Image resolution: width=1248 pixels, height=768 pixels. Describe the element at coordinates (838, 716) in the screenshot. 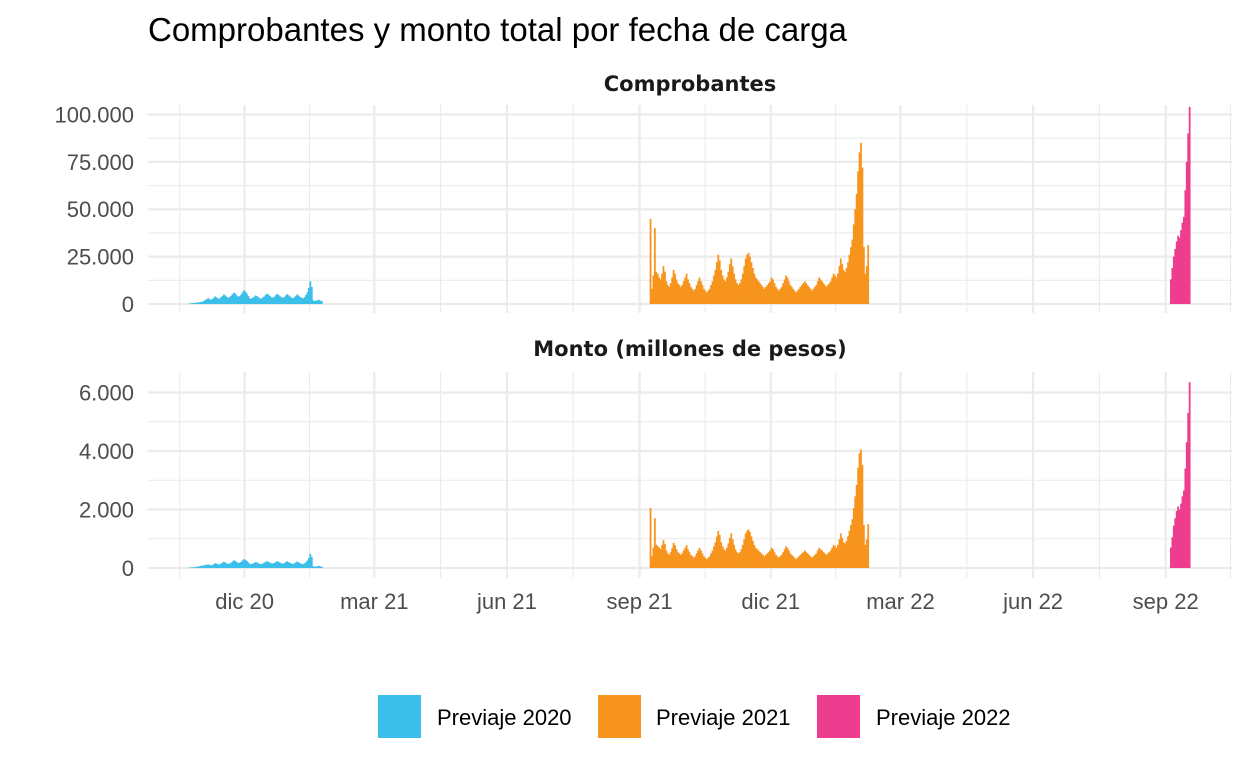

I see `legend-swatch-2022` at that location.